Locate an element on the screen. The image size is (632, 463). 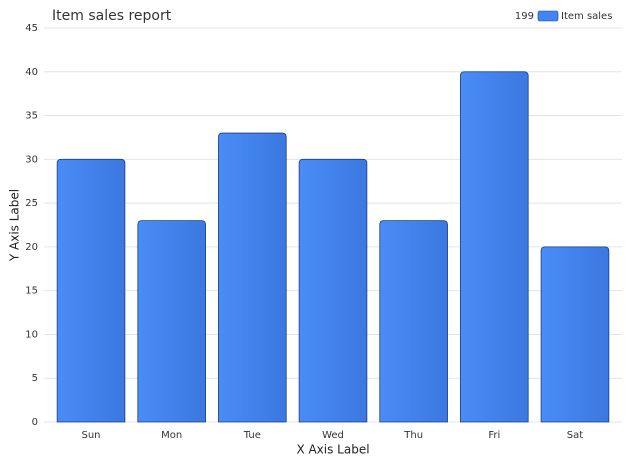
y-tick-label: 35 is located at coordinates (31, 116).